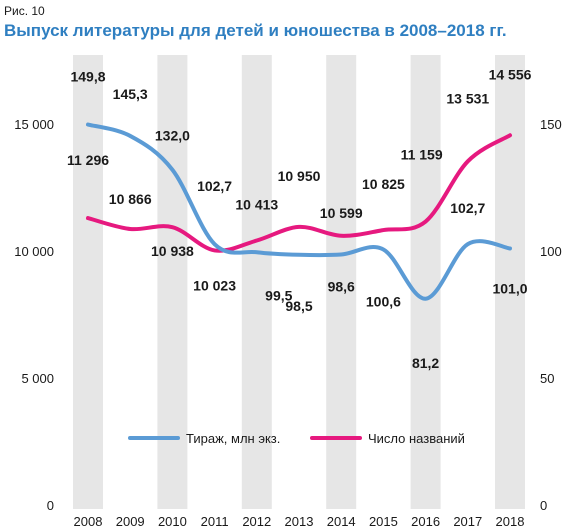 Image resolution: width=570 pixels, height=532 pixels. I want to click on data-label-tirazh: 99,5, so click(278, 295).